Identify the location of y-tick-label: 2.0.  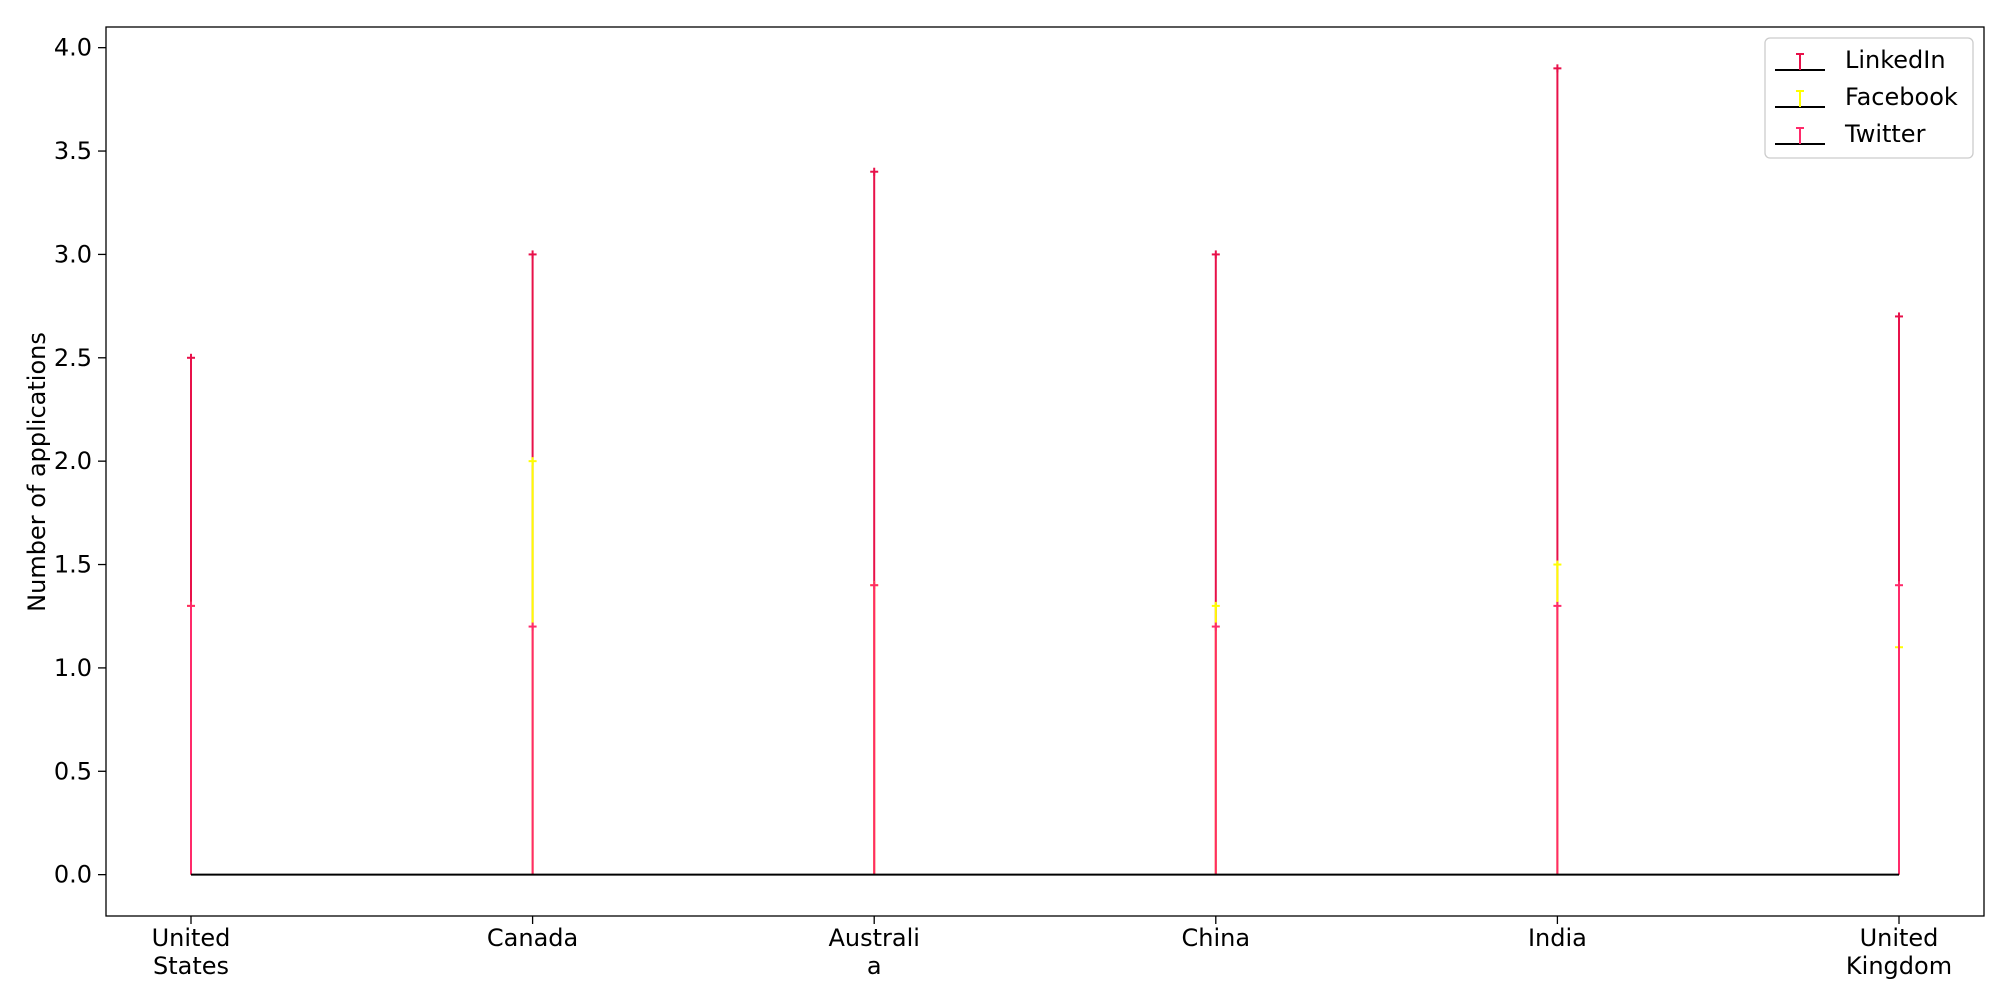
(73, 461).